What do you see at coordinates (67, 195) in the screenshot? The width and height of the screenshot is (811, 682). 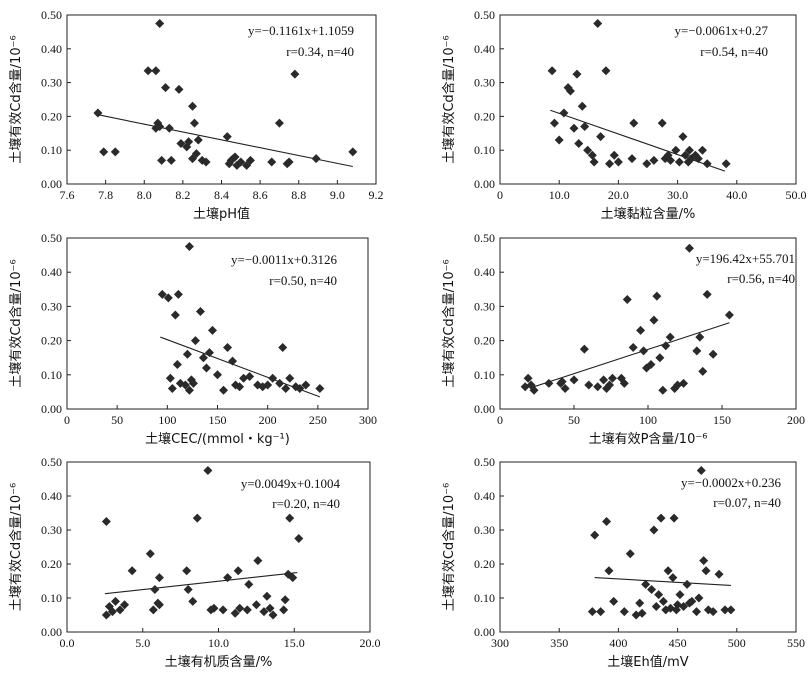 I see `x-tick-label: 7.6` at bounding box center [67, 195].